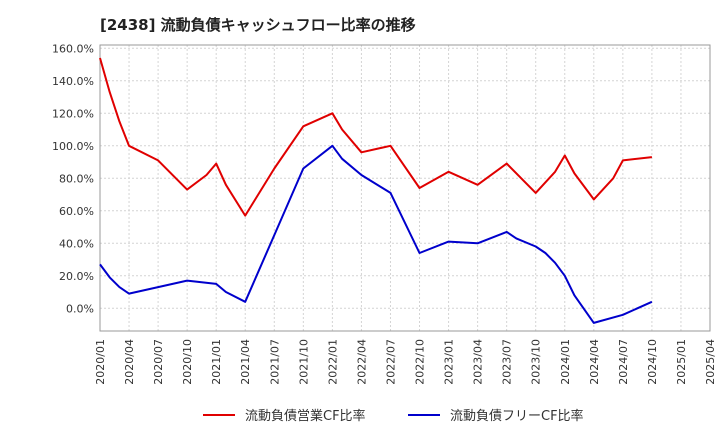 The width and height of the screenshot is (720, 440). What do you see at coordinates (187, 362) in the screenshot?
I see `x-tick-label: 2020/10` at bounding box center [187, 362].